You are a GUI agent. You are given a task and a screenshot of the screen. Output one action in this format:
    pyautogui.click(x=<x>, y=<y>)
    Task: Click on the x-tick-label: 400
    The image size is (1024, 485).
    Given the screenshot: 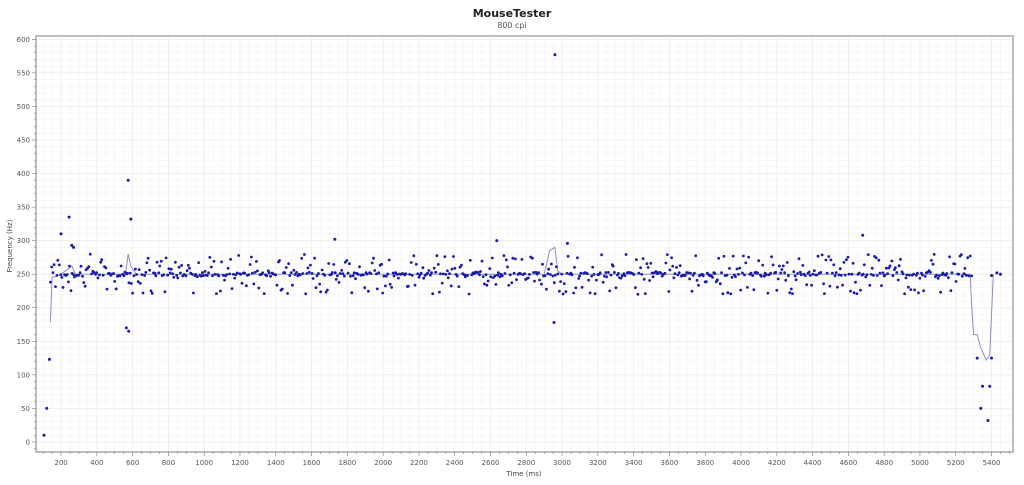 What is the action you would take?
    pyautogui.click(x=96, y=463)
    